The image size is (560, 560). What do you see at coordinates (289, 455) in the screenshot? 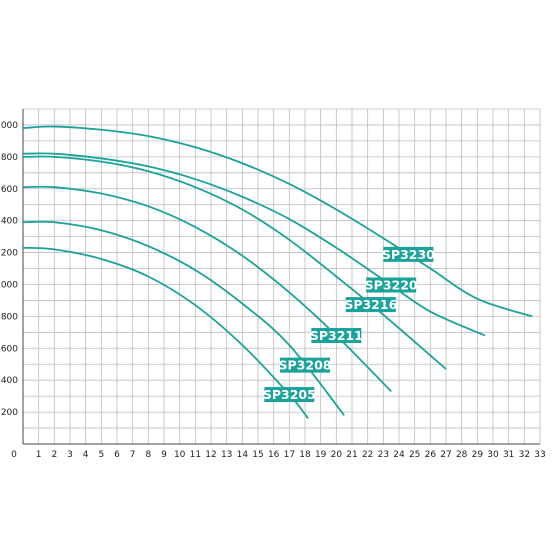
I see `x-tick-label: 17` at bounding box center [289, 455].